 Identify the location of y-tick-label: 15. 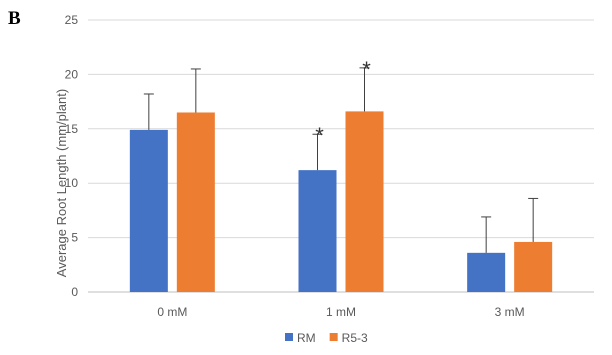
(72, 129).